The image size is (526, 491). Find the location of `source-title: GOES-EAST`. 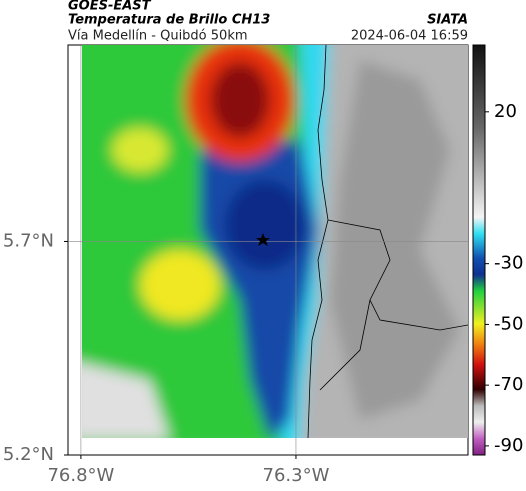

source-title: GOES-EAST is located at coordinates (110, 7).